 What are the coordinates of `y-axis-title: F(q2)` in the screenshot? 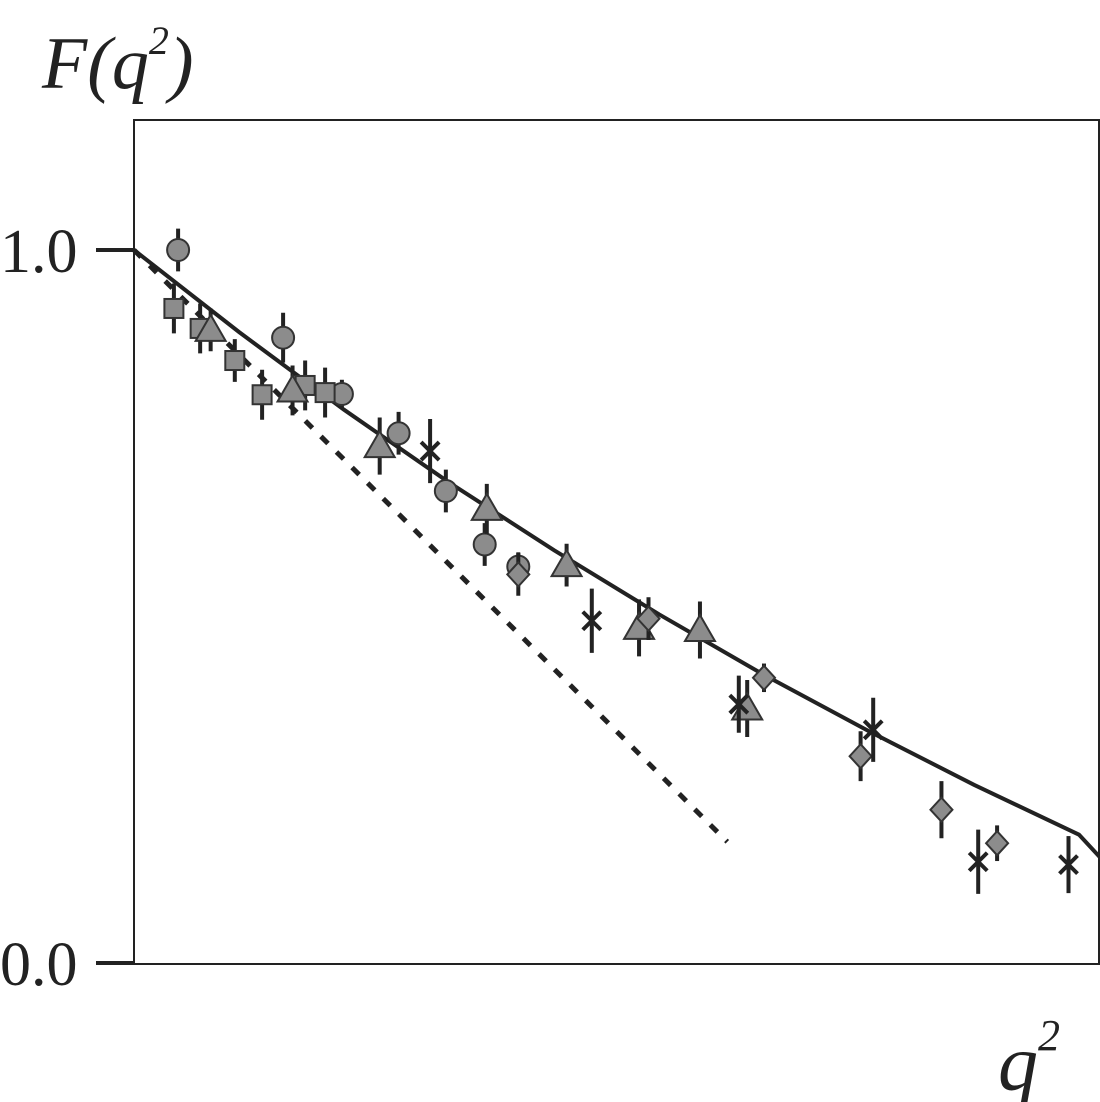 It's located at (117, 61).